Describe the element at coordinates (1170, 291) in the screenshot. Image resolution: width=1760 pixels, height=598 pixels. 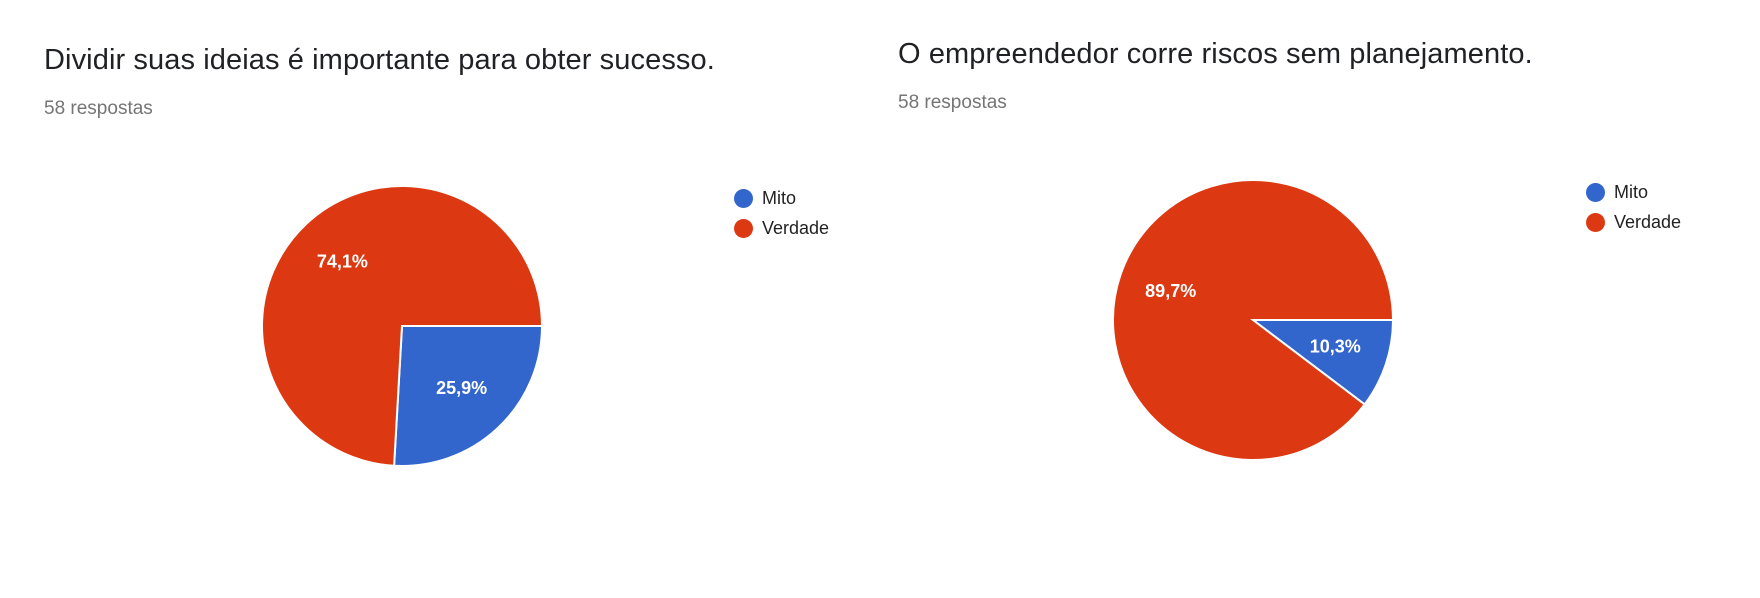
I see `slice-label-verdade: 89,7%` at that location.